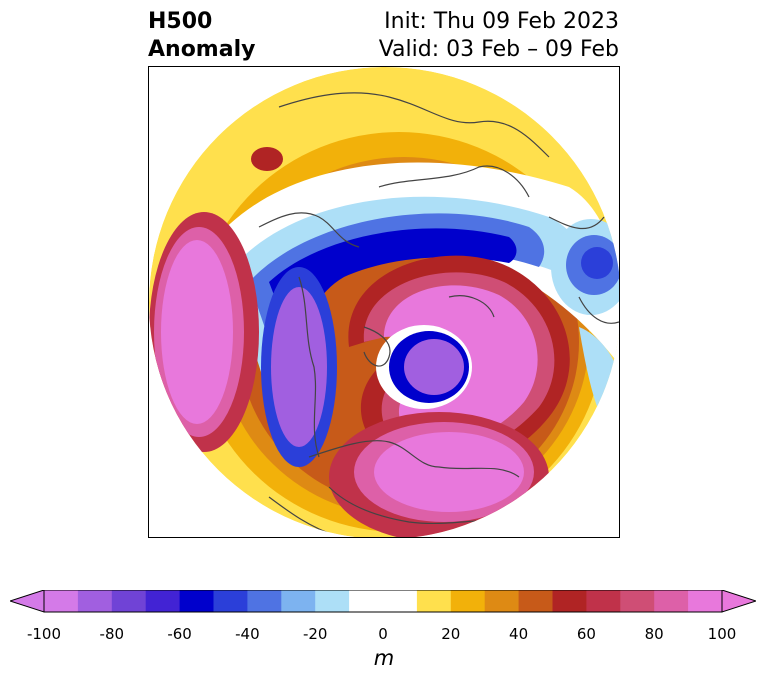  Describe the element at coordinates (179, 634) in the screenshot. I see `colorbar-tick-label: -60` at that location.